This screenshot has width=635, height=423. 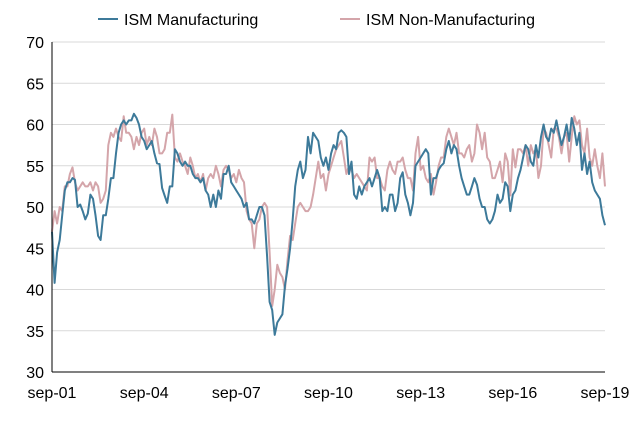 What do you see at coordinates (512, 393) in the screenshot?
I see `x-tick-label: sep-16` at bounding box center [512, 393].